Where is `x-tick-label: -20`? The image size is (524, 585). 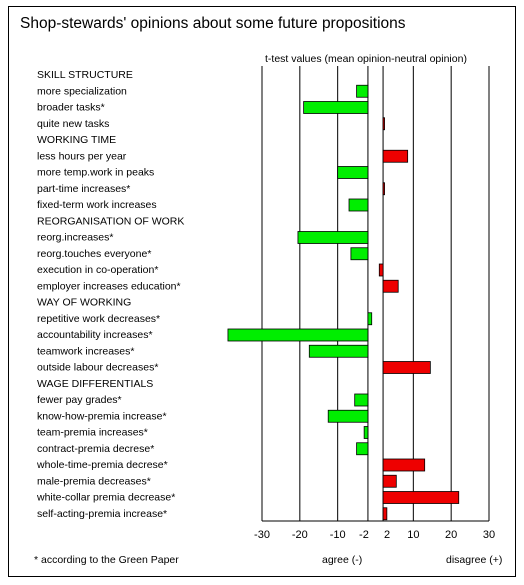 x-tick-label: -20 is located at coordinates (300, 535).